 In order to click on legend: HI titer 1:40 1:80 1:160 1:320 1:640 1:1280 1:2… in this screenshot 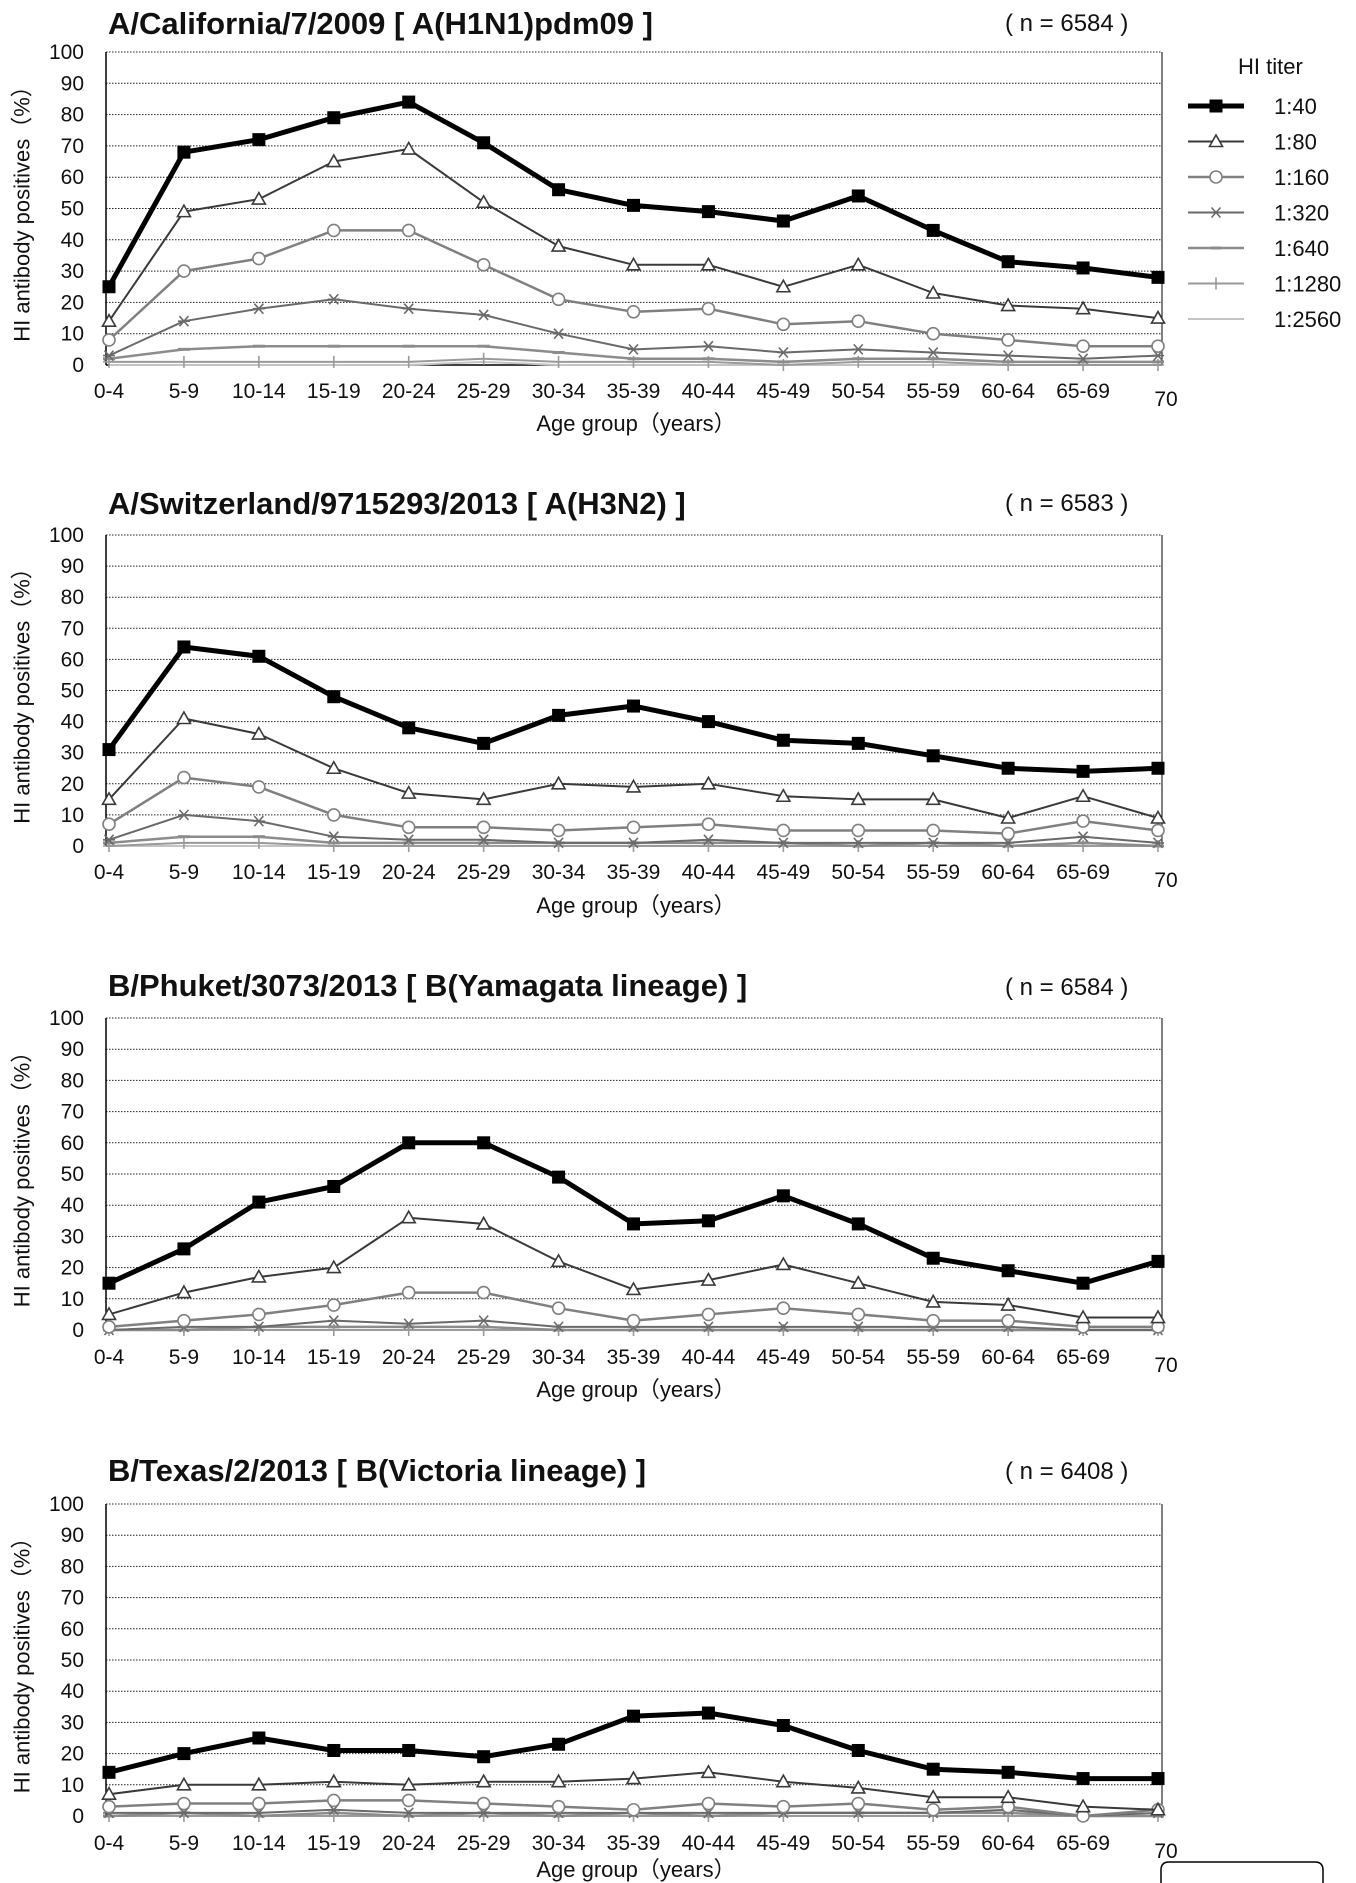, I will do `click(1264, 193)`.